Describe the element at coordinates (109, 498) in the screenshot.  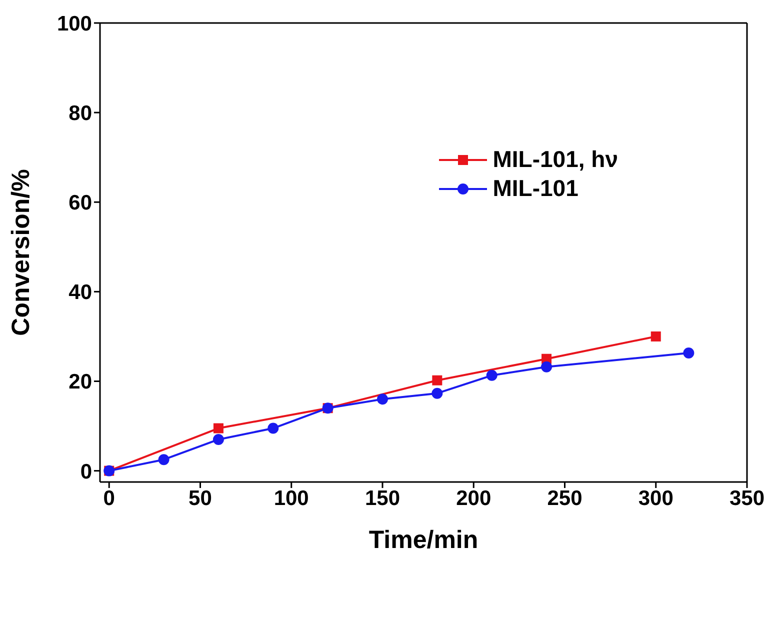
I see `x-tick-label: 0` at that location.